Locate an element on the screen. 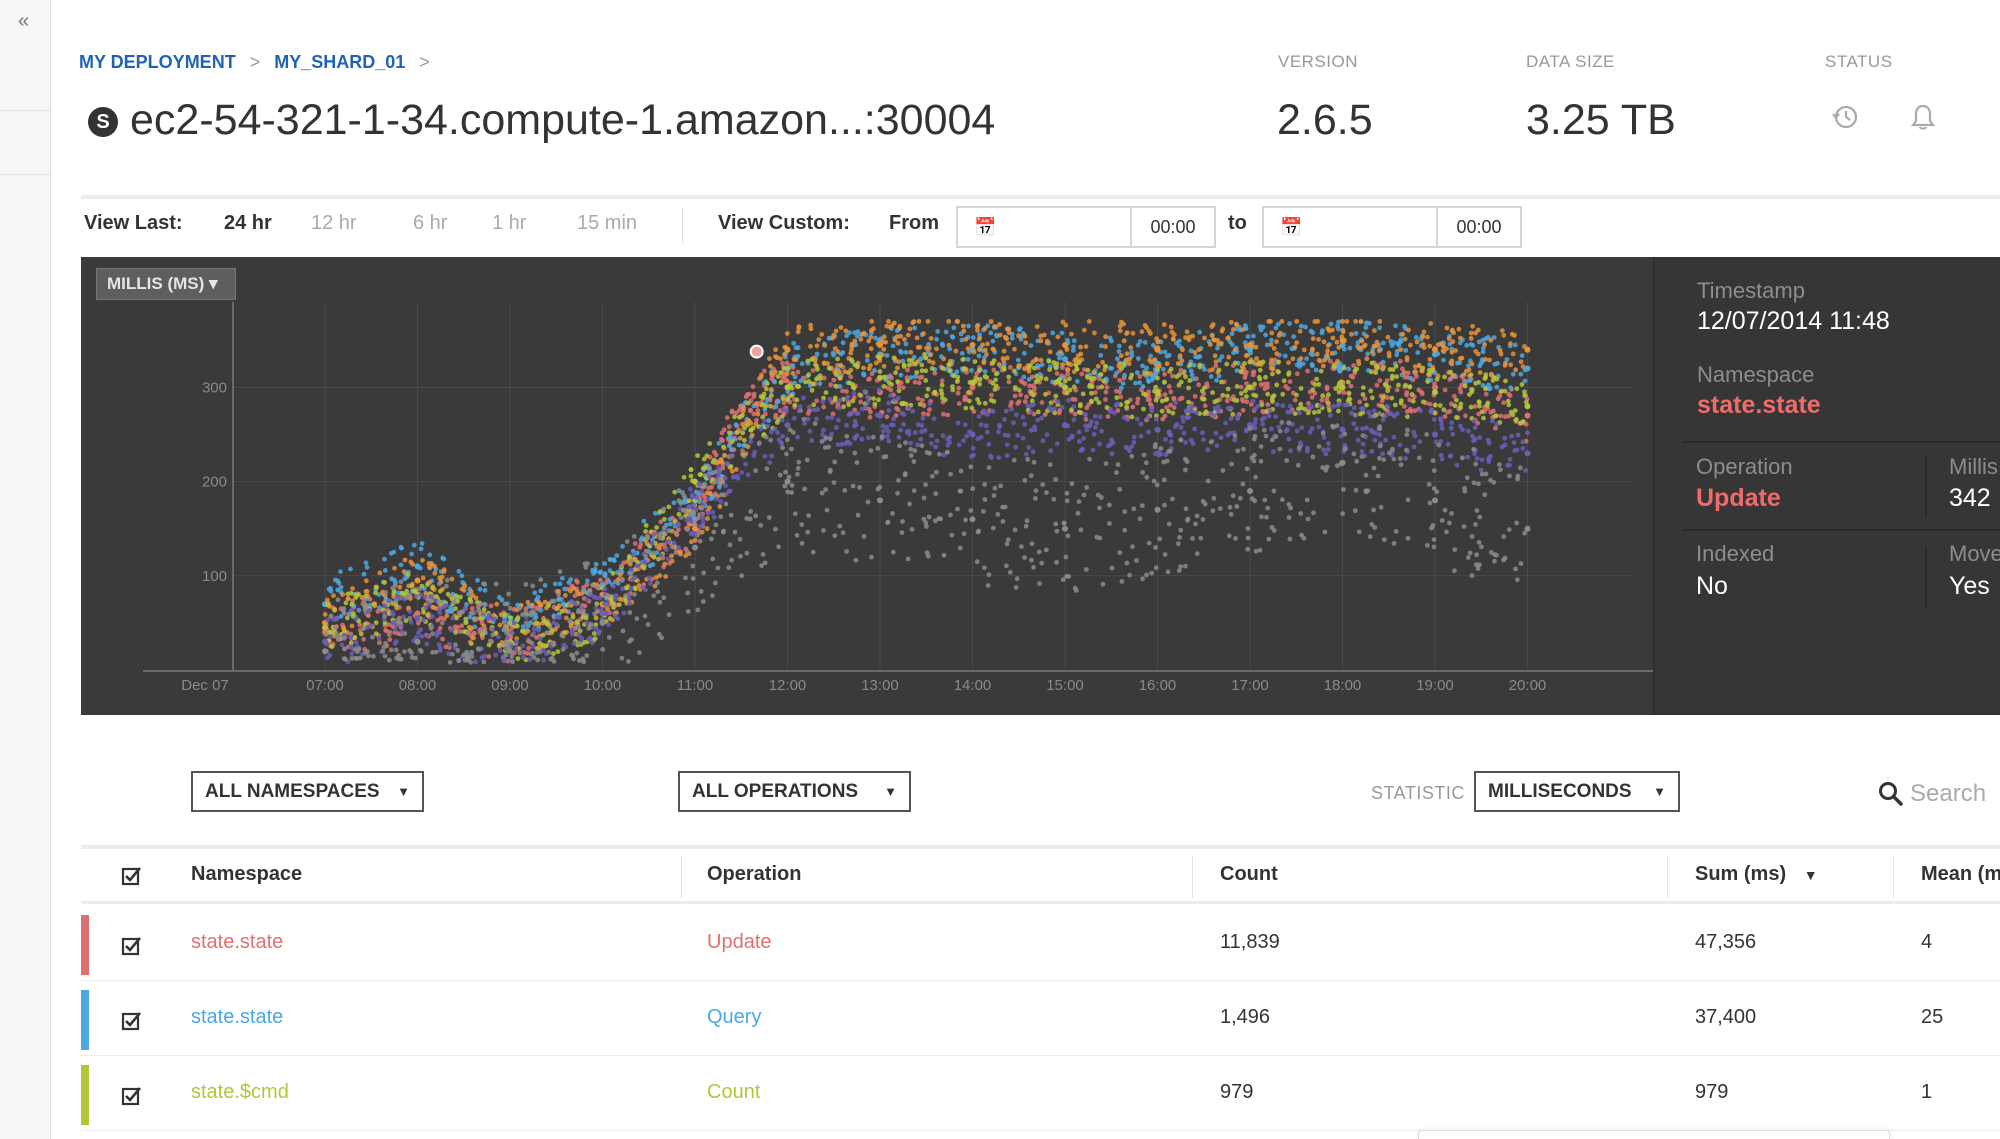 The width and height of the screenshot is (2000, 1139). breadcrumb-deployment: MY DEPLOYMENT is located at coordinates (157, 62).